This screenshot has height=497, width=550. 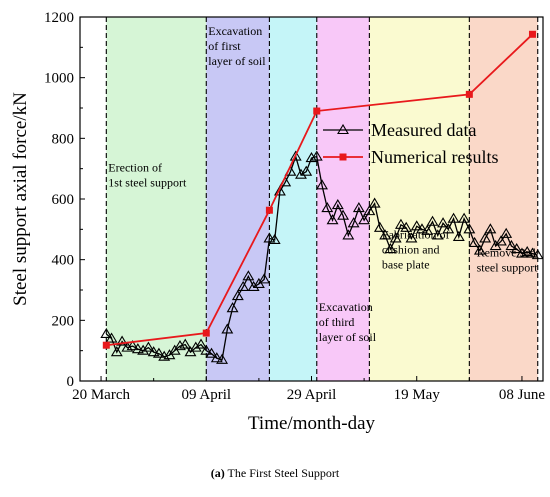 What do you see at coordinates (235, 31) in the screenshot?
I see `phase-label-2-line-1: Excavation` at bounding box center [235, 31].